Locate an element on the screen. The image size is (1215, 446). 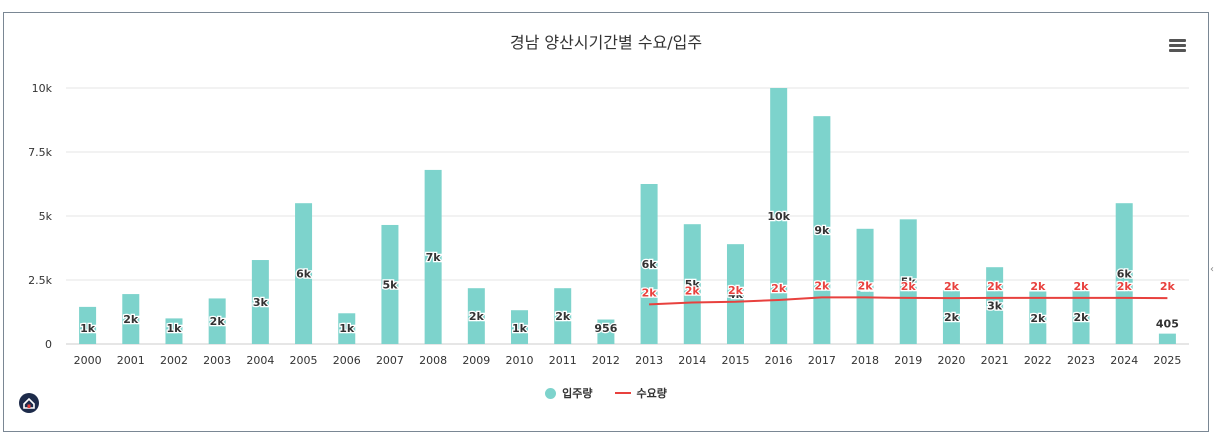
demand-line is located at coordinates (908, 301).